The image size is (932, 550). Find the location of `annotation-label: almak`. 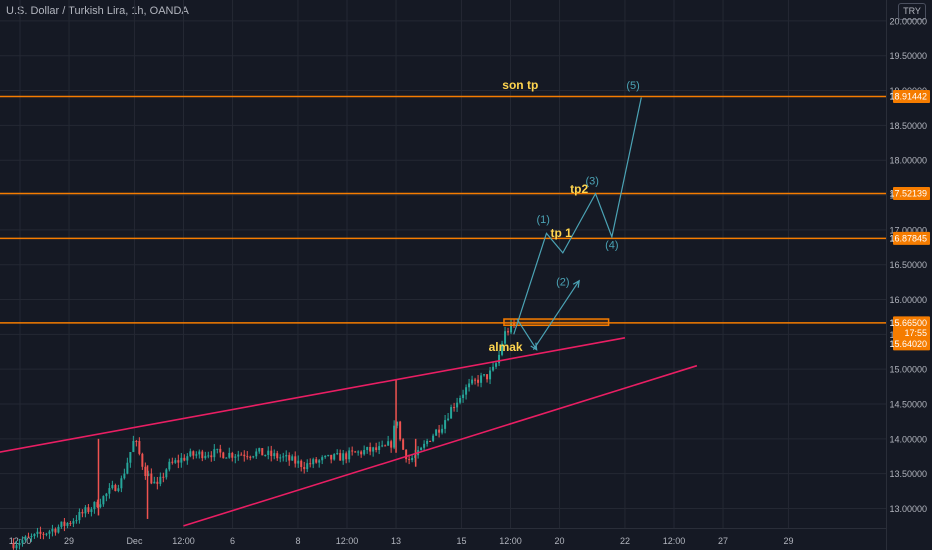

annotation-label: almak is located at coordinates (506, 347).